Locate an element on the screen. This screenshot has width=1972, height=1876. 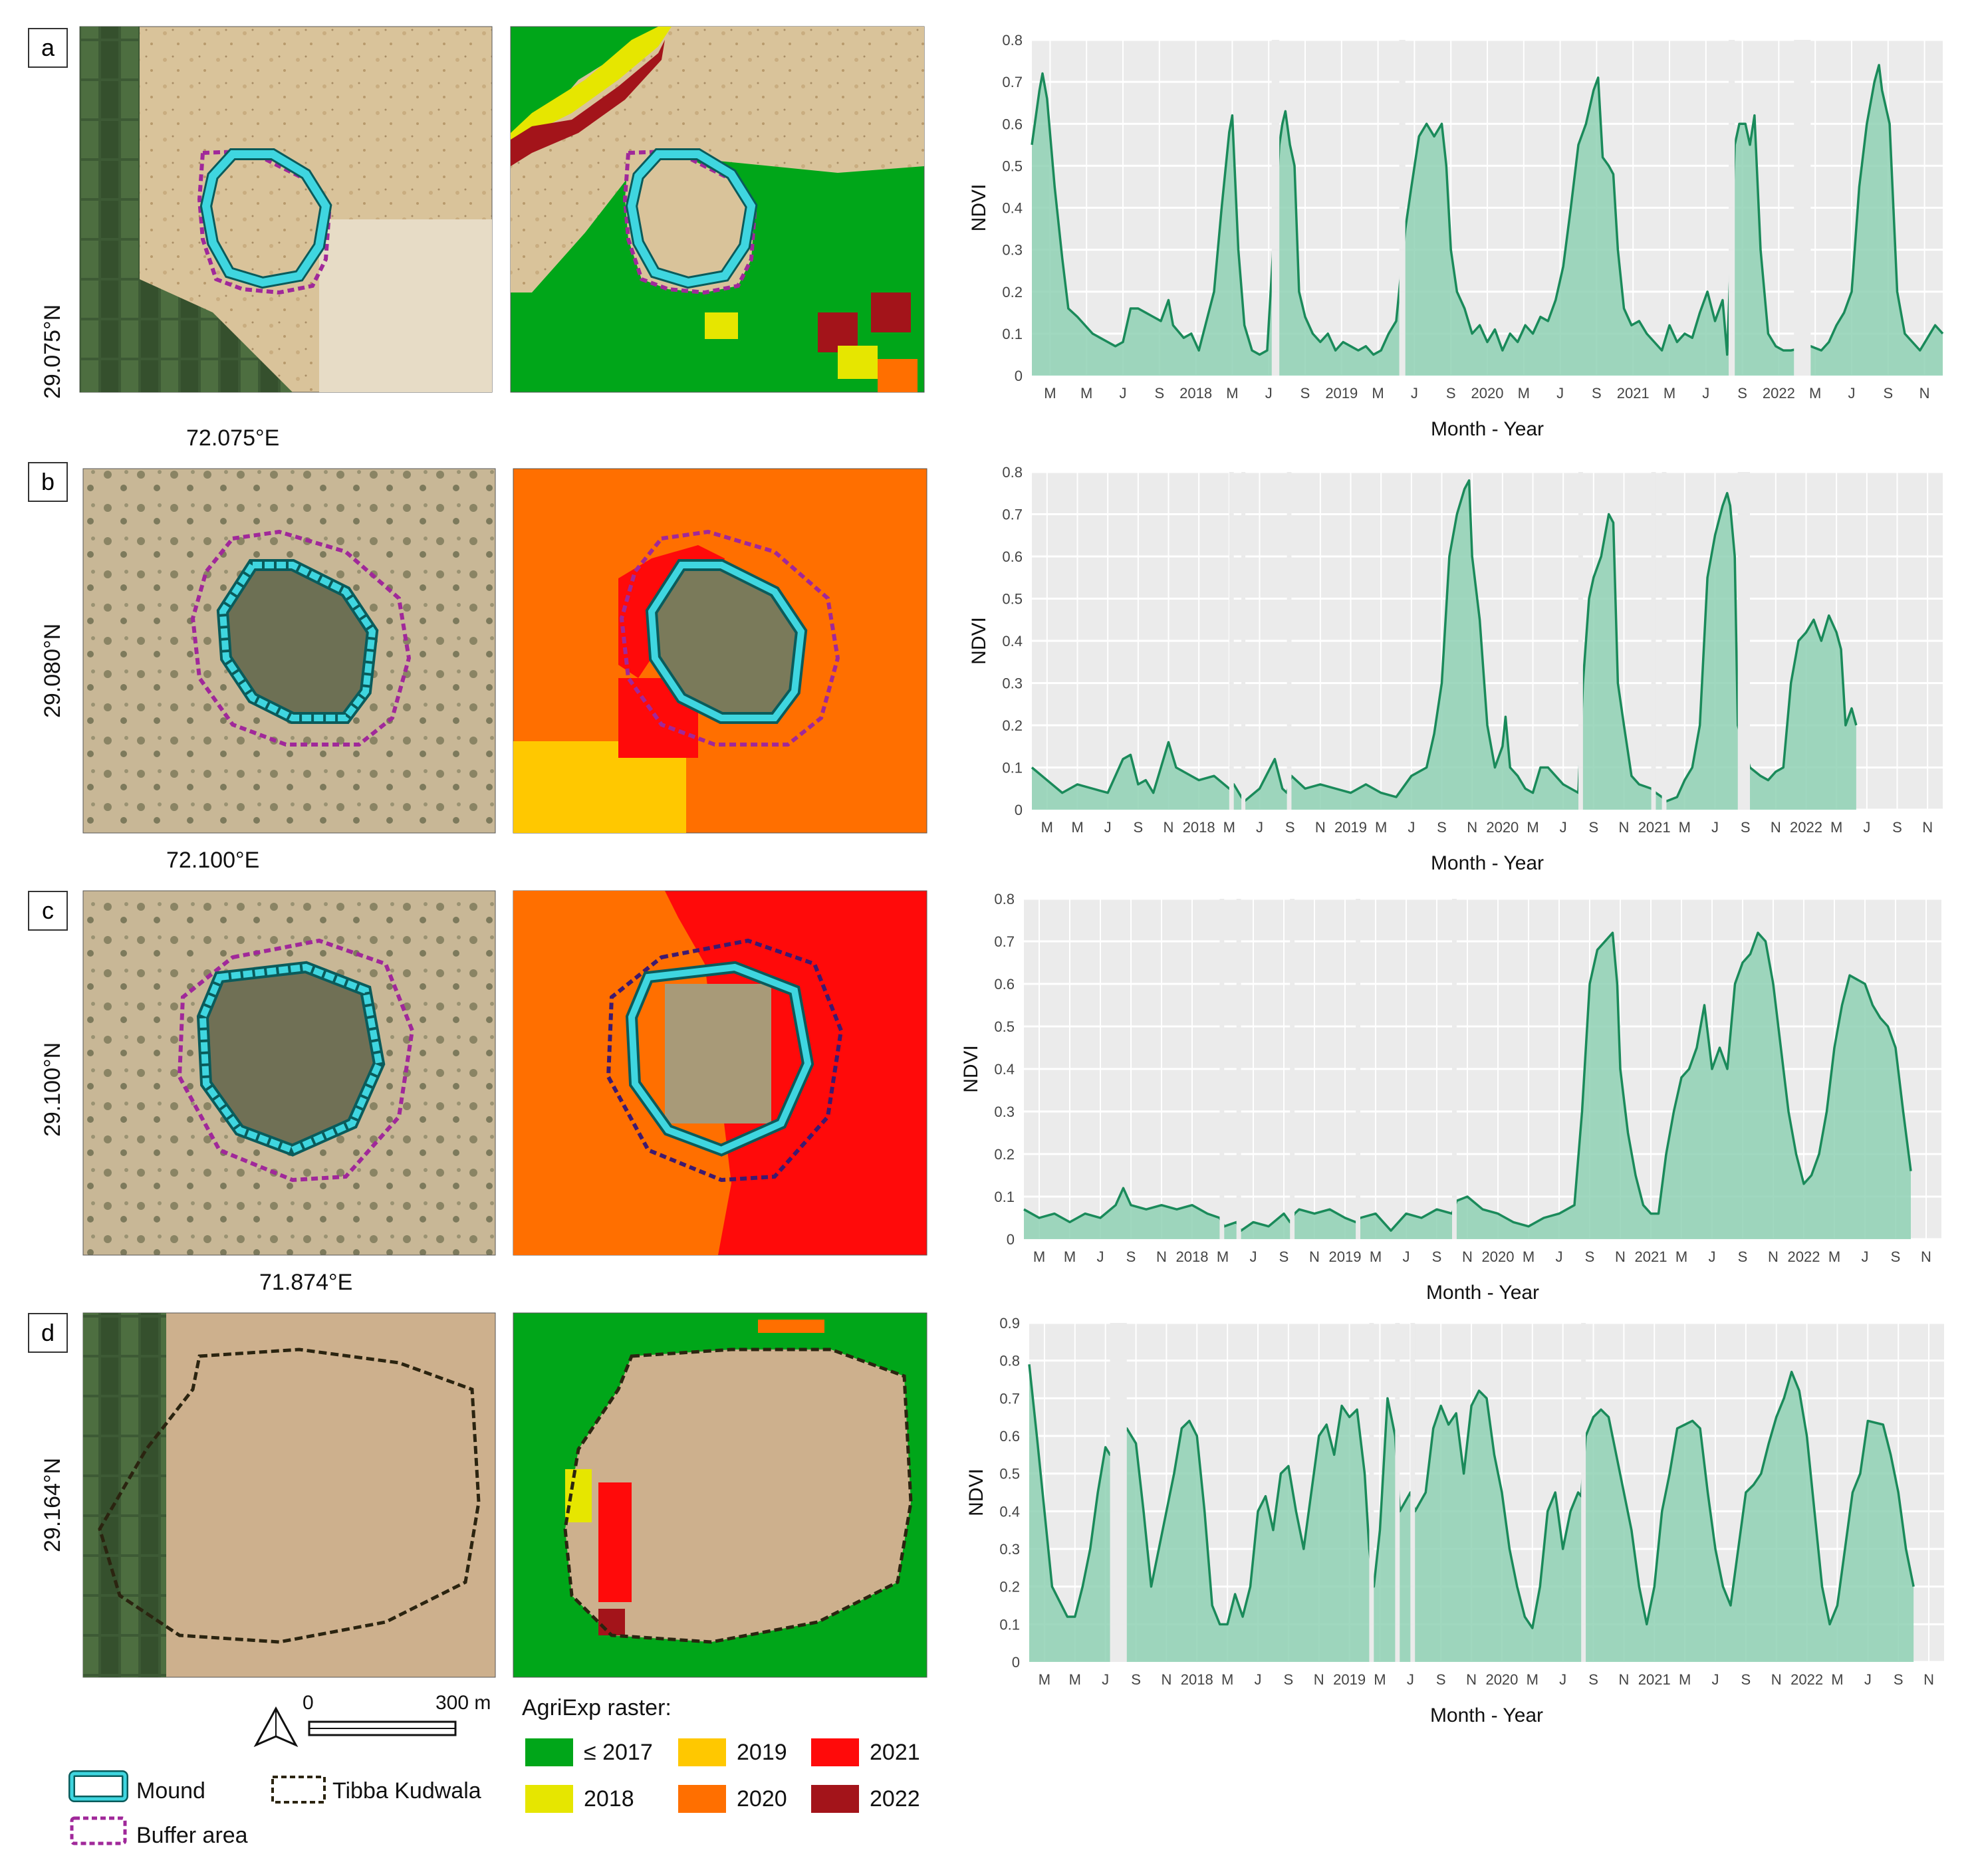
panel-label-c: c is located at coordinates (48, 911).